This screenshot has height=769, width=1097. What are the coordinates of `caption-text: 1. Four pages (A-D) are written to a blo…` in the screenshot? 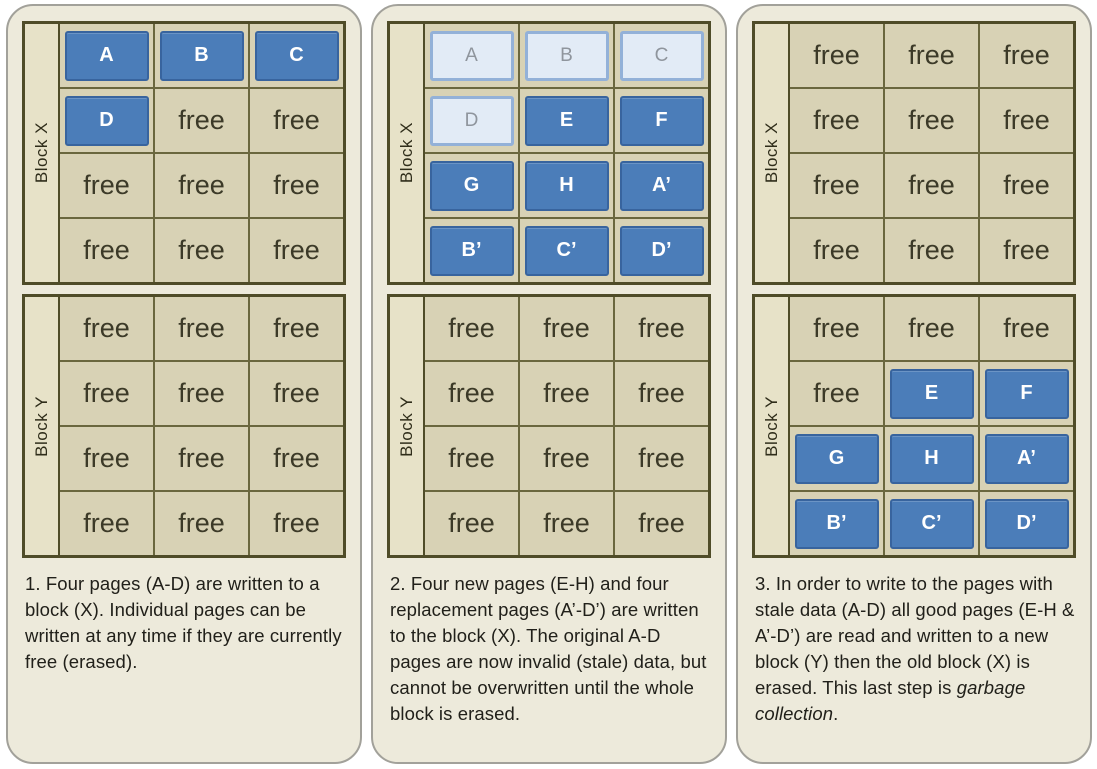 It's located at (183, 622).